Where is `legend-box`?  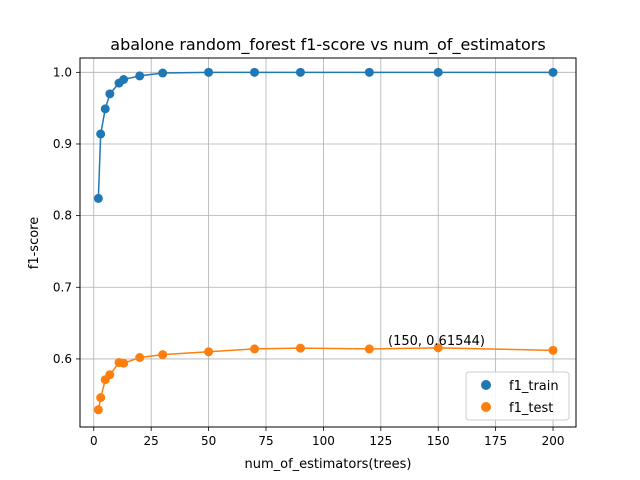 legend-box is located at coordinates (517, 396).